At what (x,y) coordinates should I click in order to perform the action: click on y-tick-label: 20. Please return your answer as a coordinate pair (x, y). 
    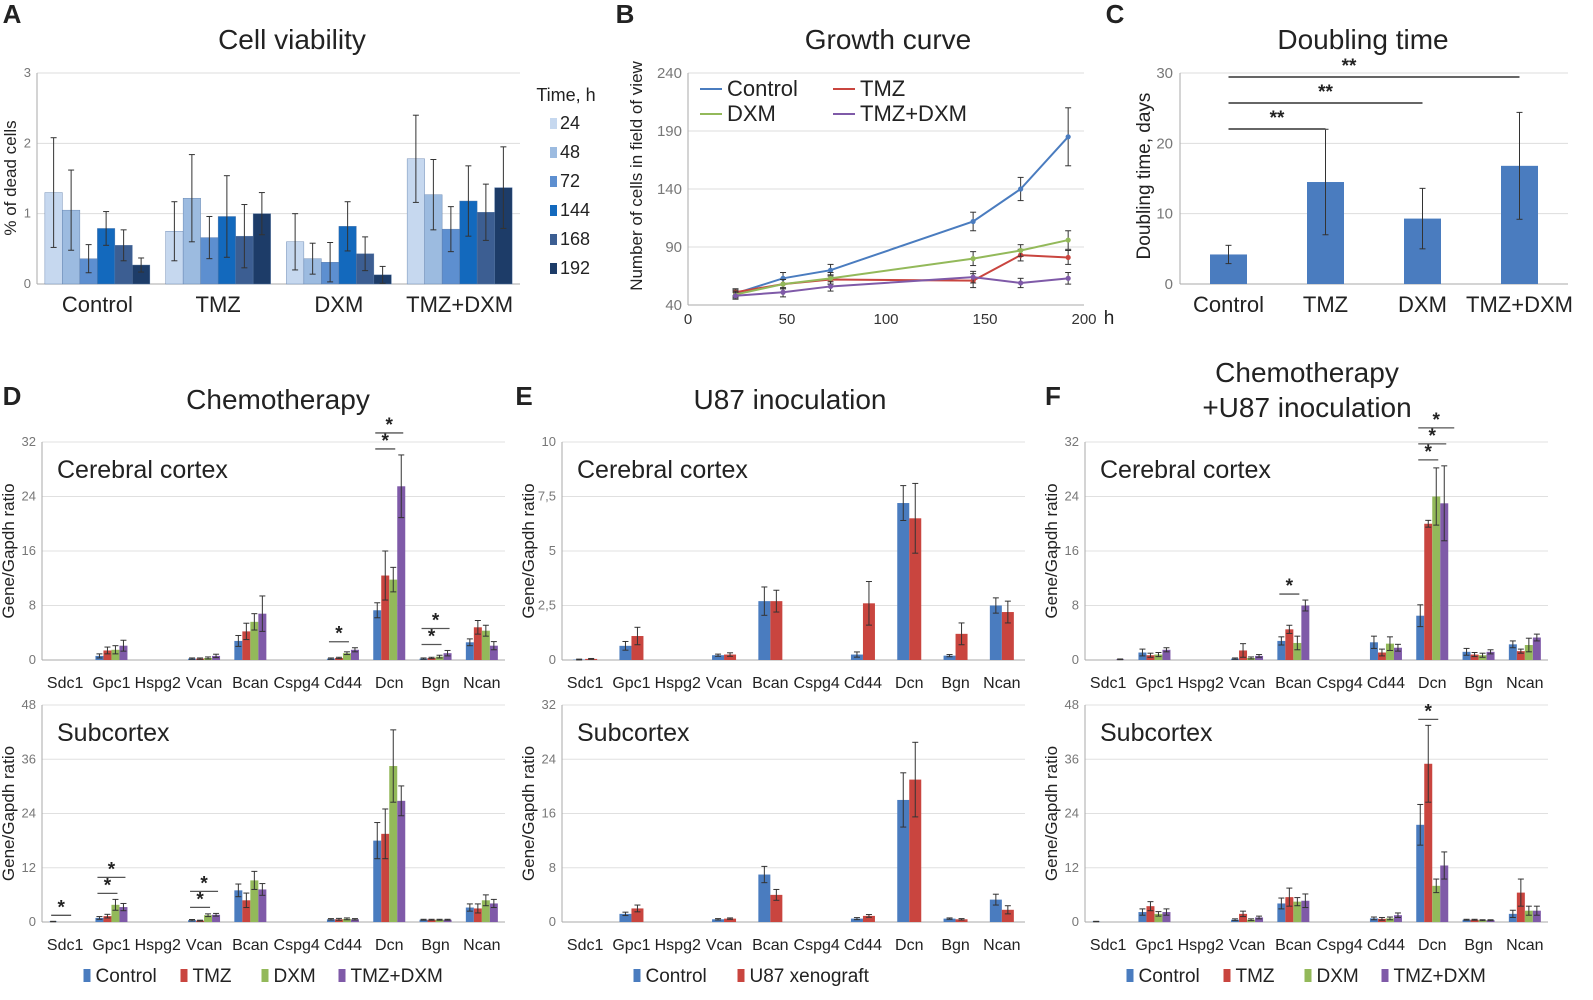
    Looking at the image, I should click on (1164, 143).